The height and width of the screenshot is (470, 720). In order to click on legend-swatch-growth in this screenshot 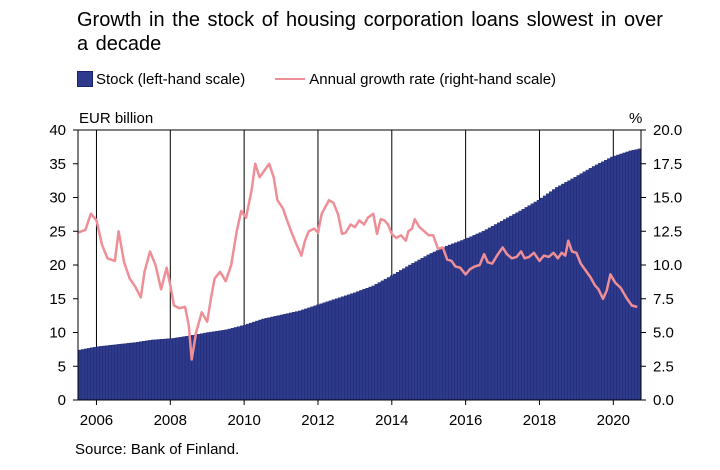, I will do `click(290, 79)`.